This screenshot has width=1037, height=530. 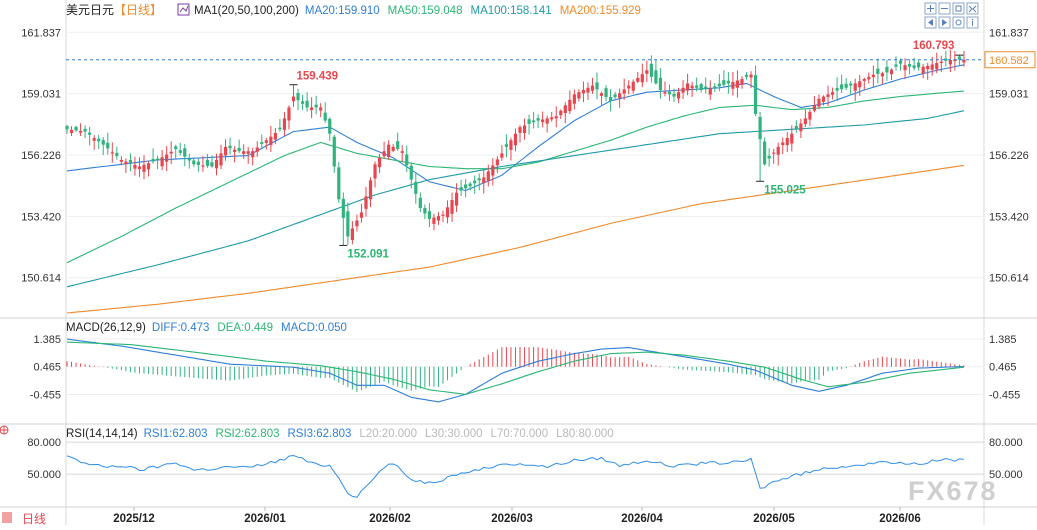 What do you see at coordinates (1009, 279) in the screenshot?
I see `price-tick-right: 150.614` at bounding box center [1009, 279].